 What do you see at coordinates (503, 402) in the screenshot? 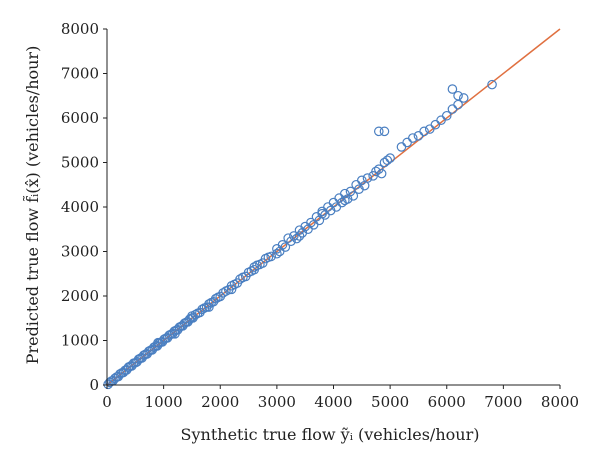
I see `x-tick-label: 7000` at bounding box center [503, 402].